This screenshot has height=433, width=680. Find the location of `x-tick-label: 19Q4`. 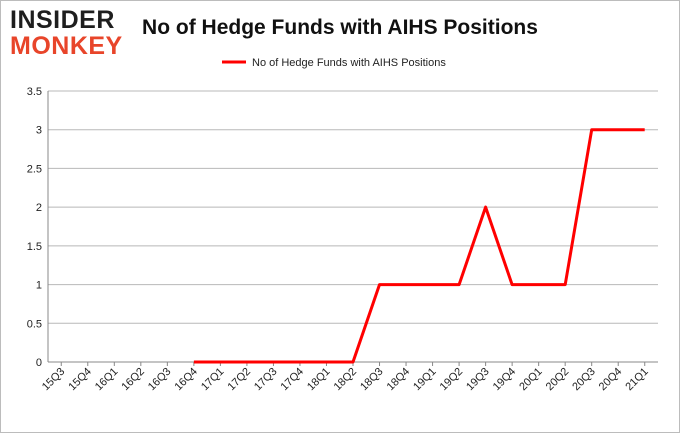

x-tick-label: 19Q4 is located at coordinates (505, 380).